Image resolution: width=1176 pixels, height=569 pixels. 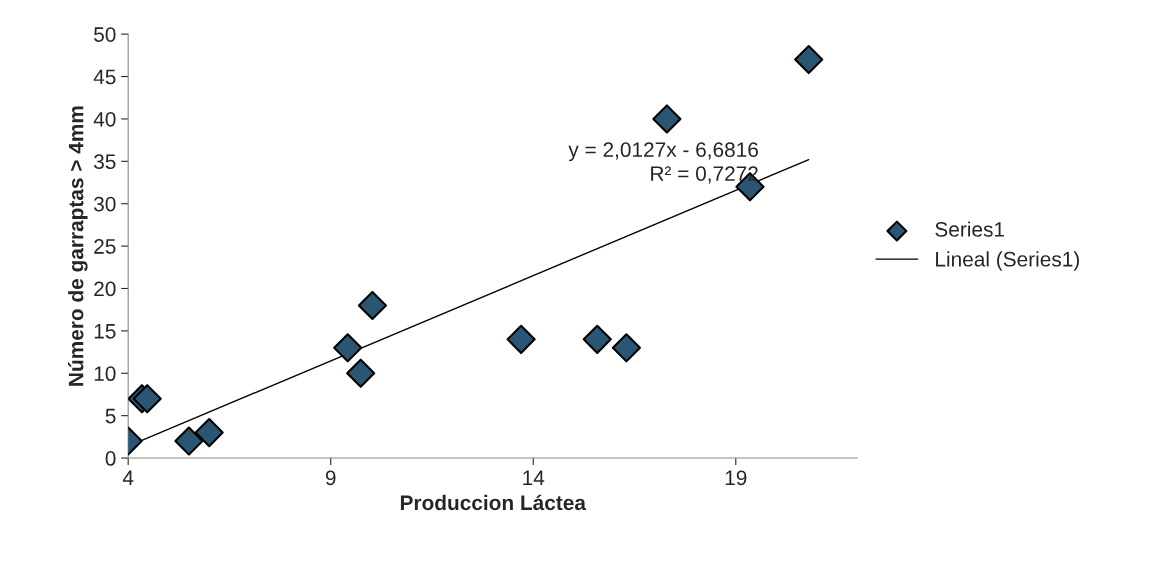 I want to click on y-tick-label: 50, so click(x=105, y=34).